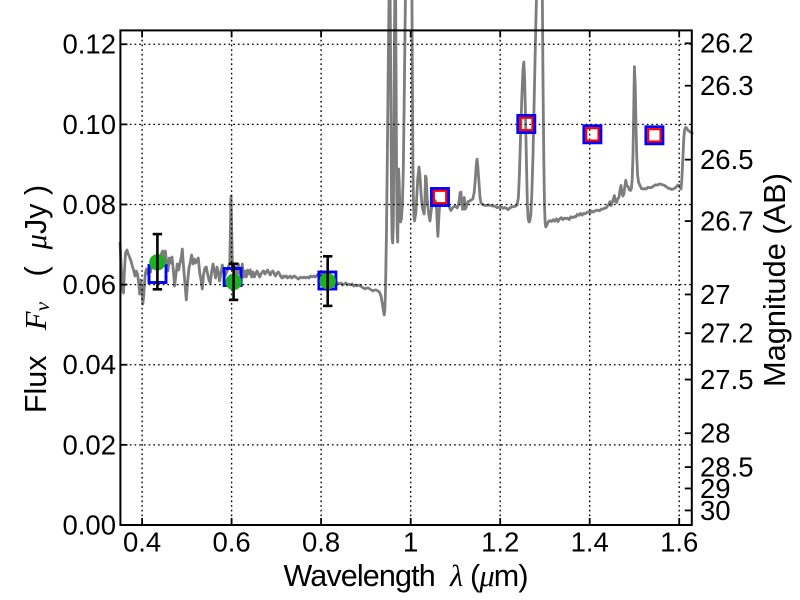 This screenshot has height=600, width=800. Describe the element at coordinates (727, 221) in the screenshot. I see `svg-text: 26.7` at that location.